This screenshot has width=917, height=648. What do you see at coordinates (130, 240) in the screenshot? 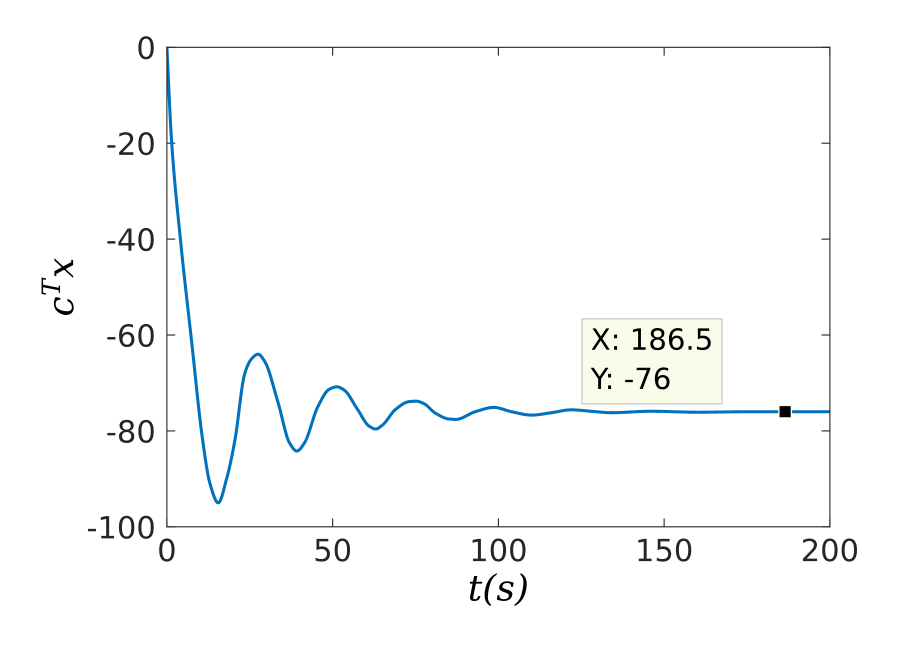
I see `y-tick-label: -40` at bounding box center [130, 240].